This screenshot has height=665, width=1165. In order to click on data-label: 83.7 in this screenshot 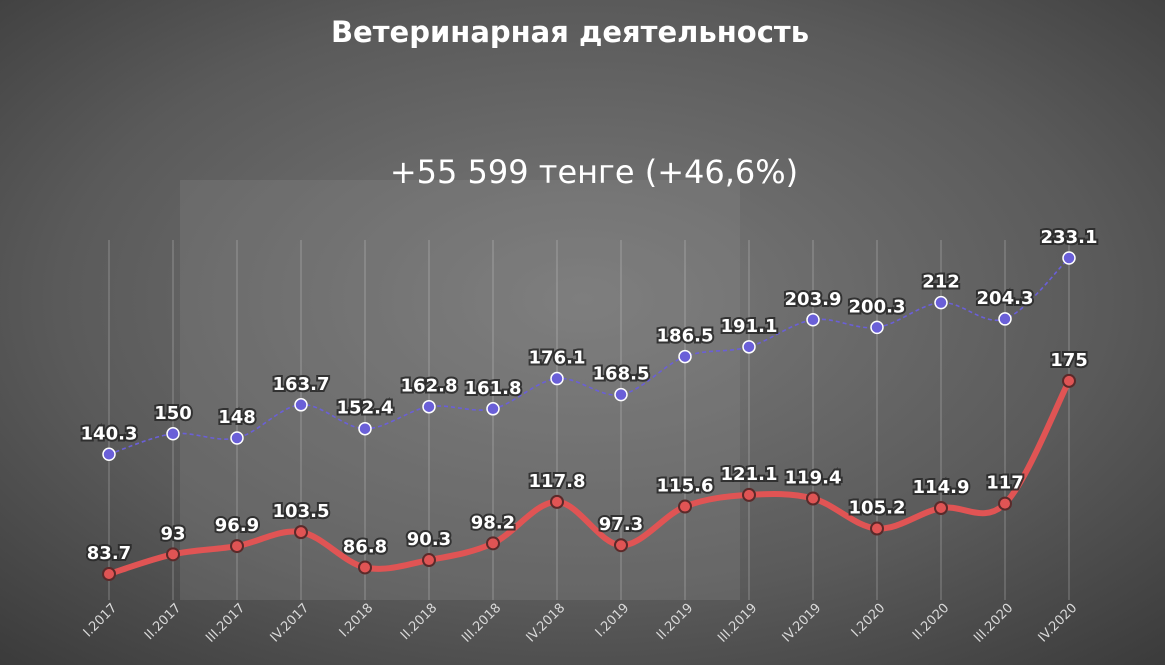, I will do `click(109, 553)`.